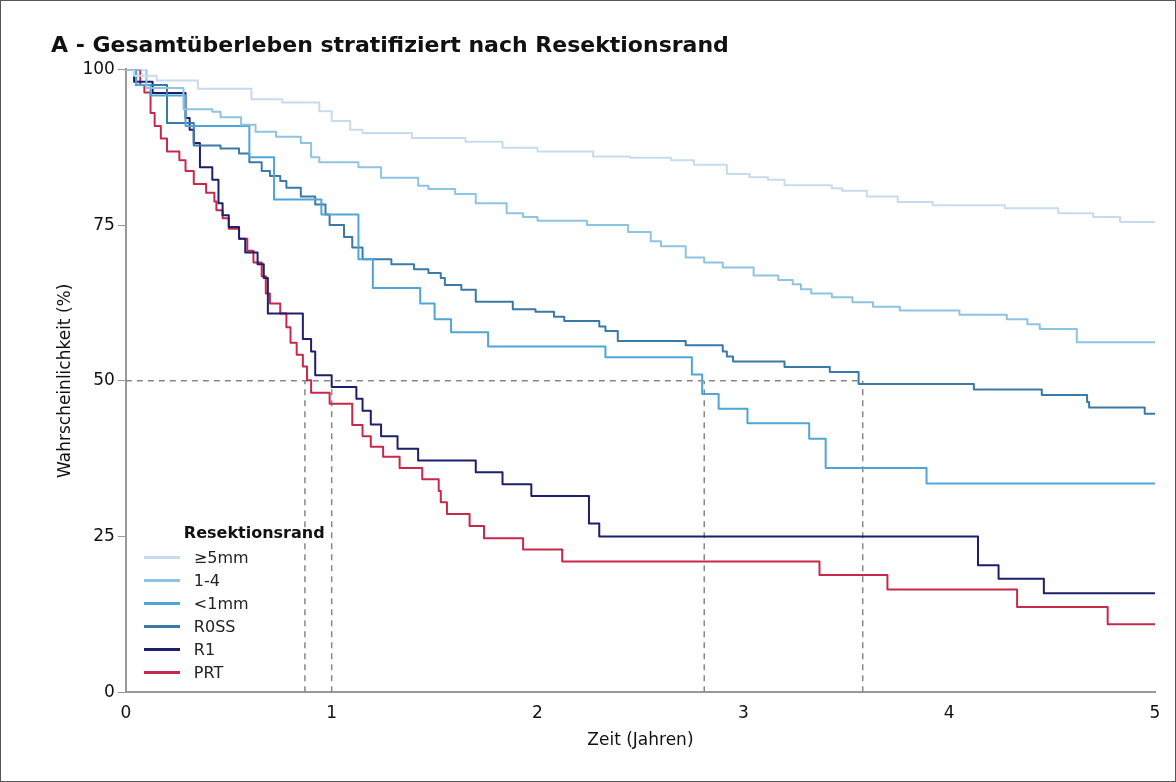  Describe the element at coordinates (390, 44) in the screenshot. I see `chart-title: A - Gesamtüberleben stratifiziert nach Resektionsrand` at that location.